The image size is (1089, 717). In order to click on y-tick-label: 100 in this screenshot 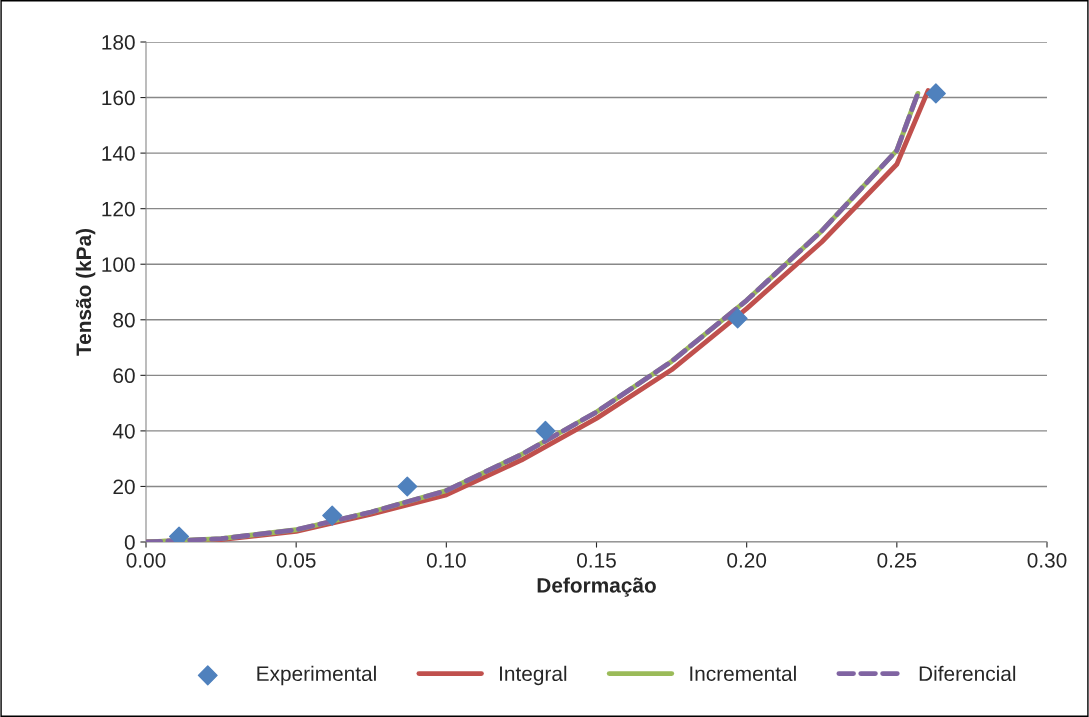, I will do `click(118, 264)`.